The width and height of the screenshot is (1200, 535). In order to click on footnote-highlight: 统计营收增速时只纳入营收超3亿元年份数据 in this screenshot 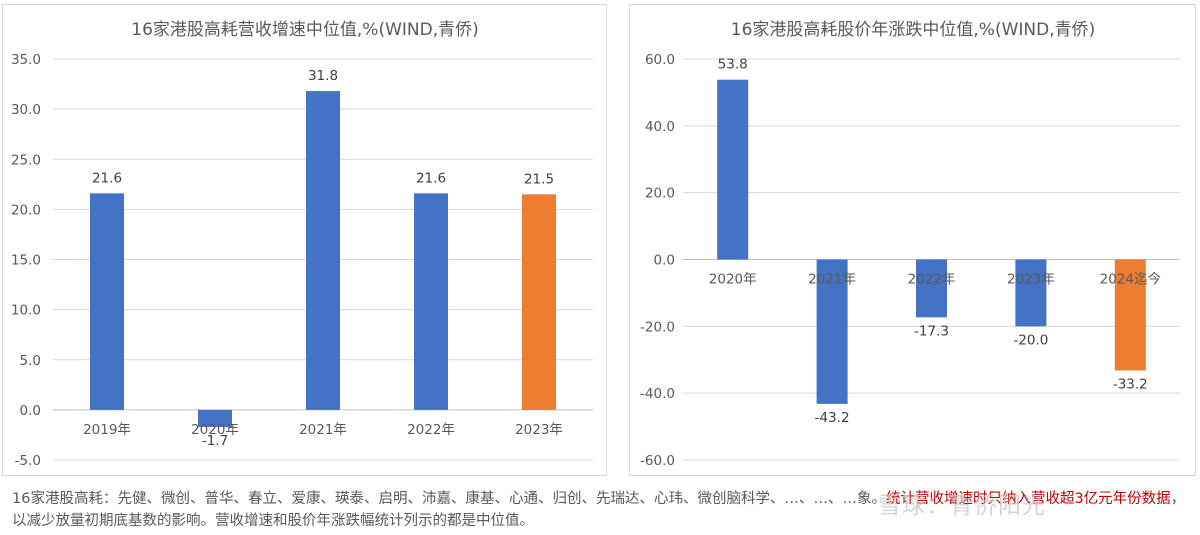, I will do `click(1028, 499)`.